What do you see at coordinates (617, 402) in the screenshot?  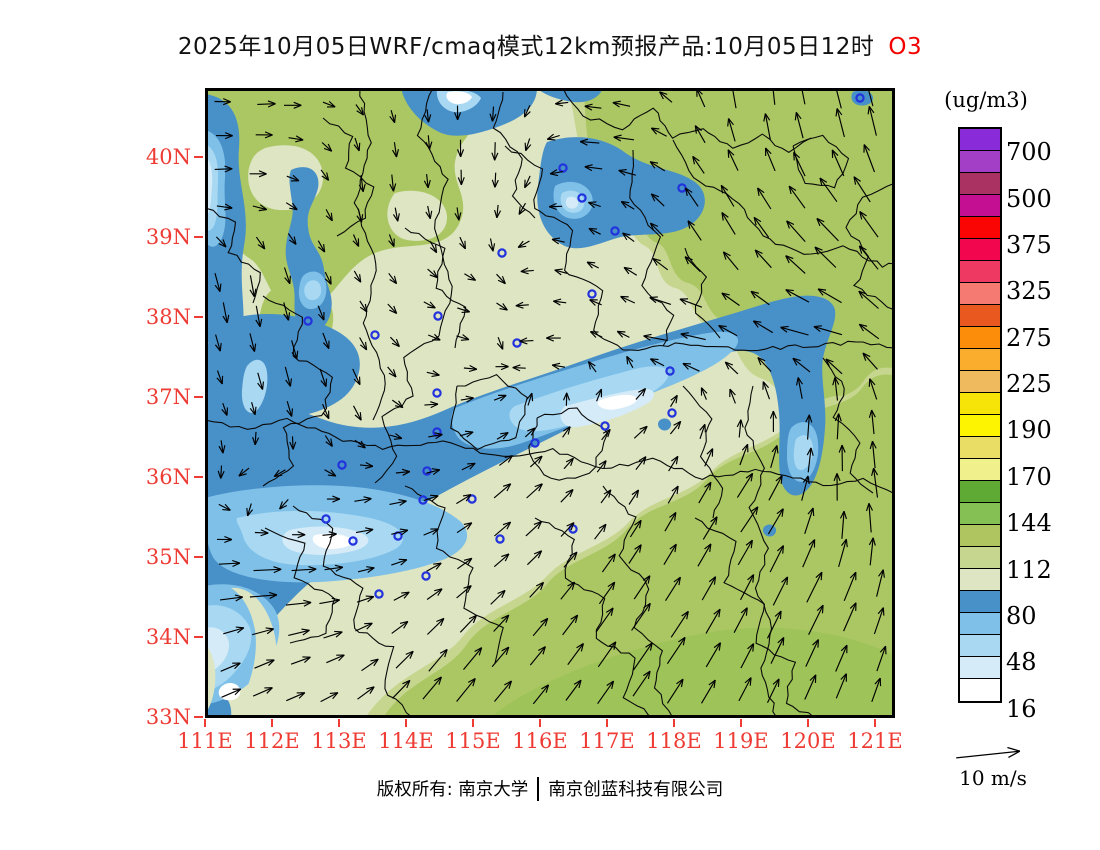 I see `region-band-core-upper4` at bounding box center [617, 402].